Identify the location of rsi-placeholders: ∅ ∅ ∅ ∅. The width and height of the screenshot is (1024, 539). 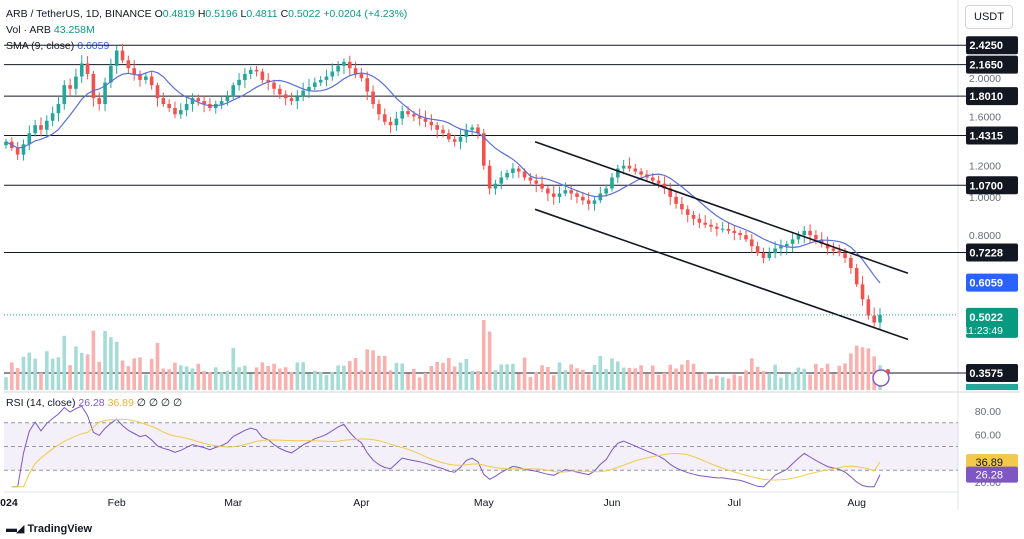
(159, 403).